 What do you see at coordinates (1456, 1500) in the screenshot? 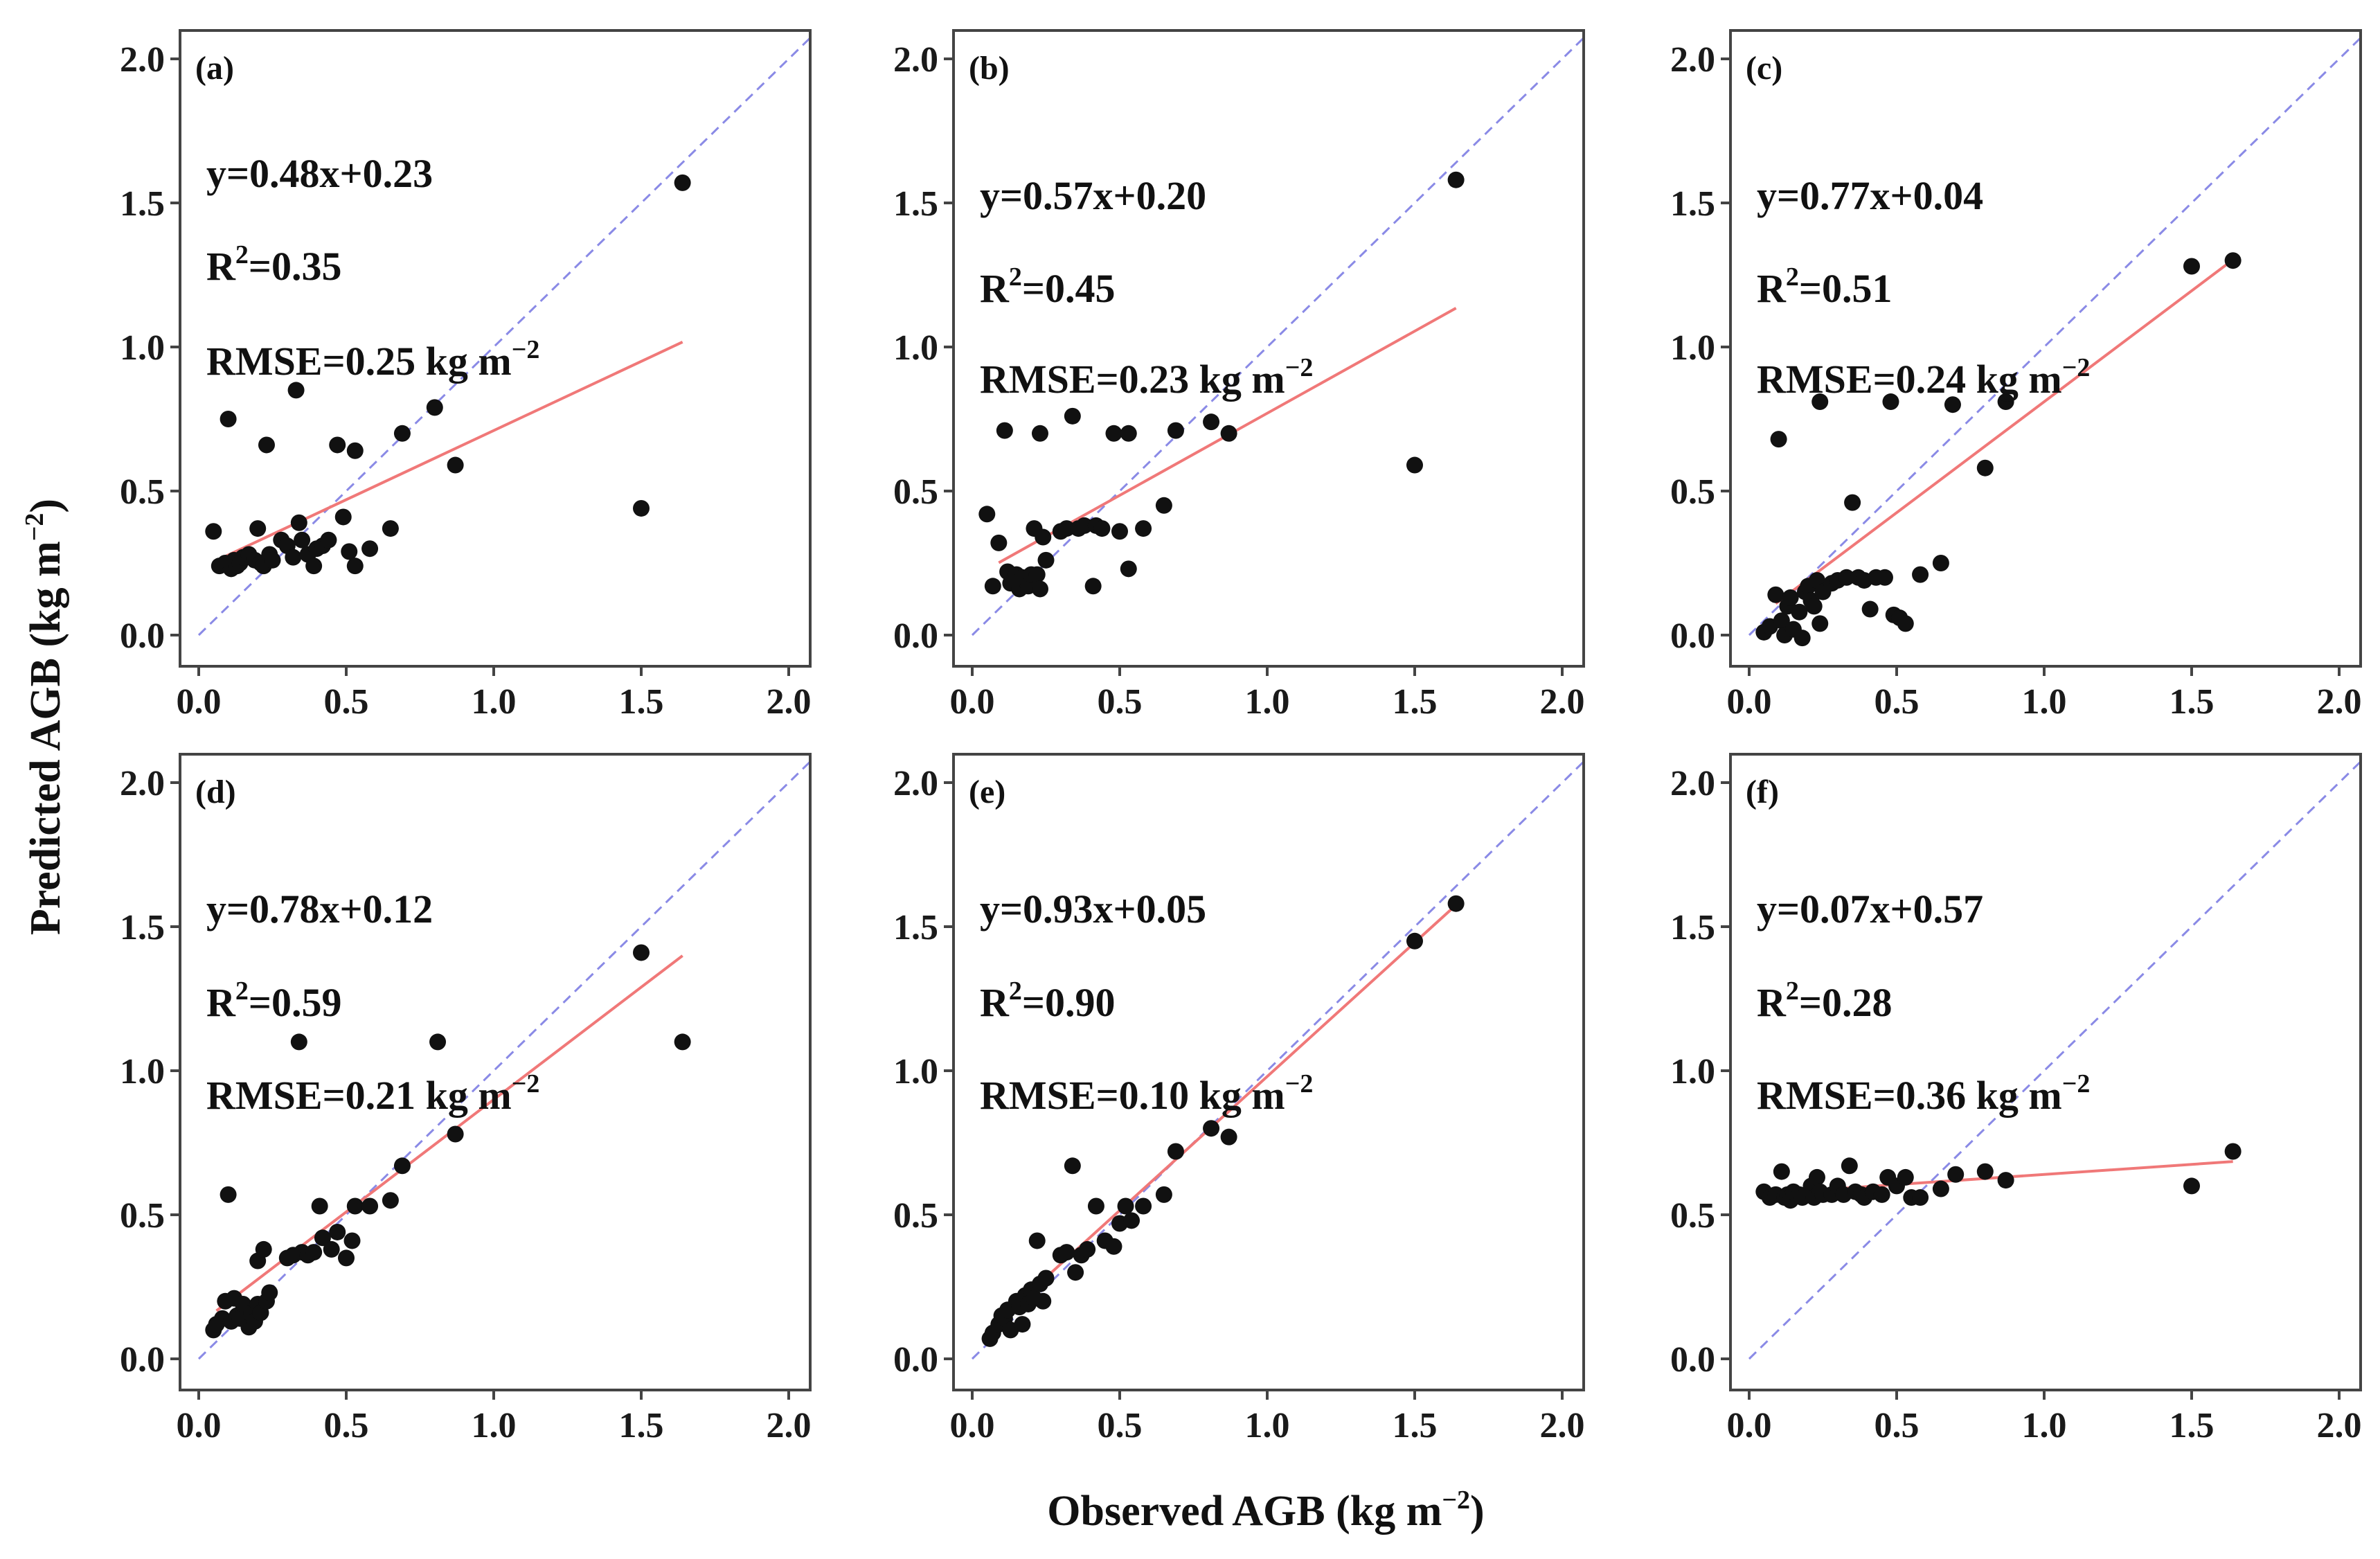
I see `x-axis-title-sup: −2` at bounding box center [1456, 1500].